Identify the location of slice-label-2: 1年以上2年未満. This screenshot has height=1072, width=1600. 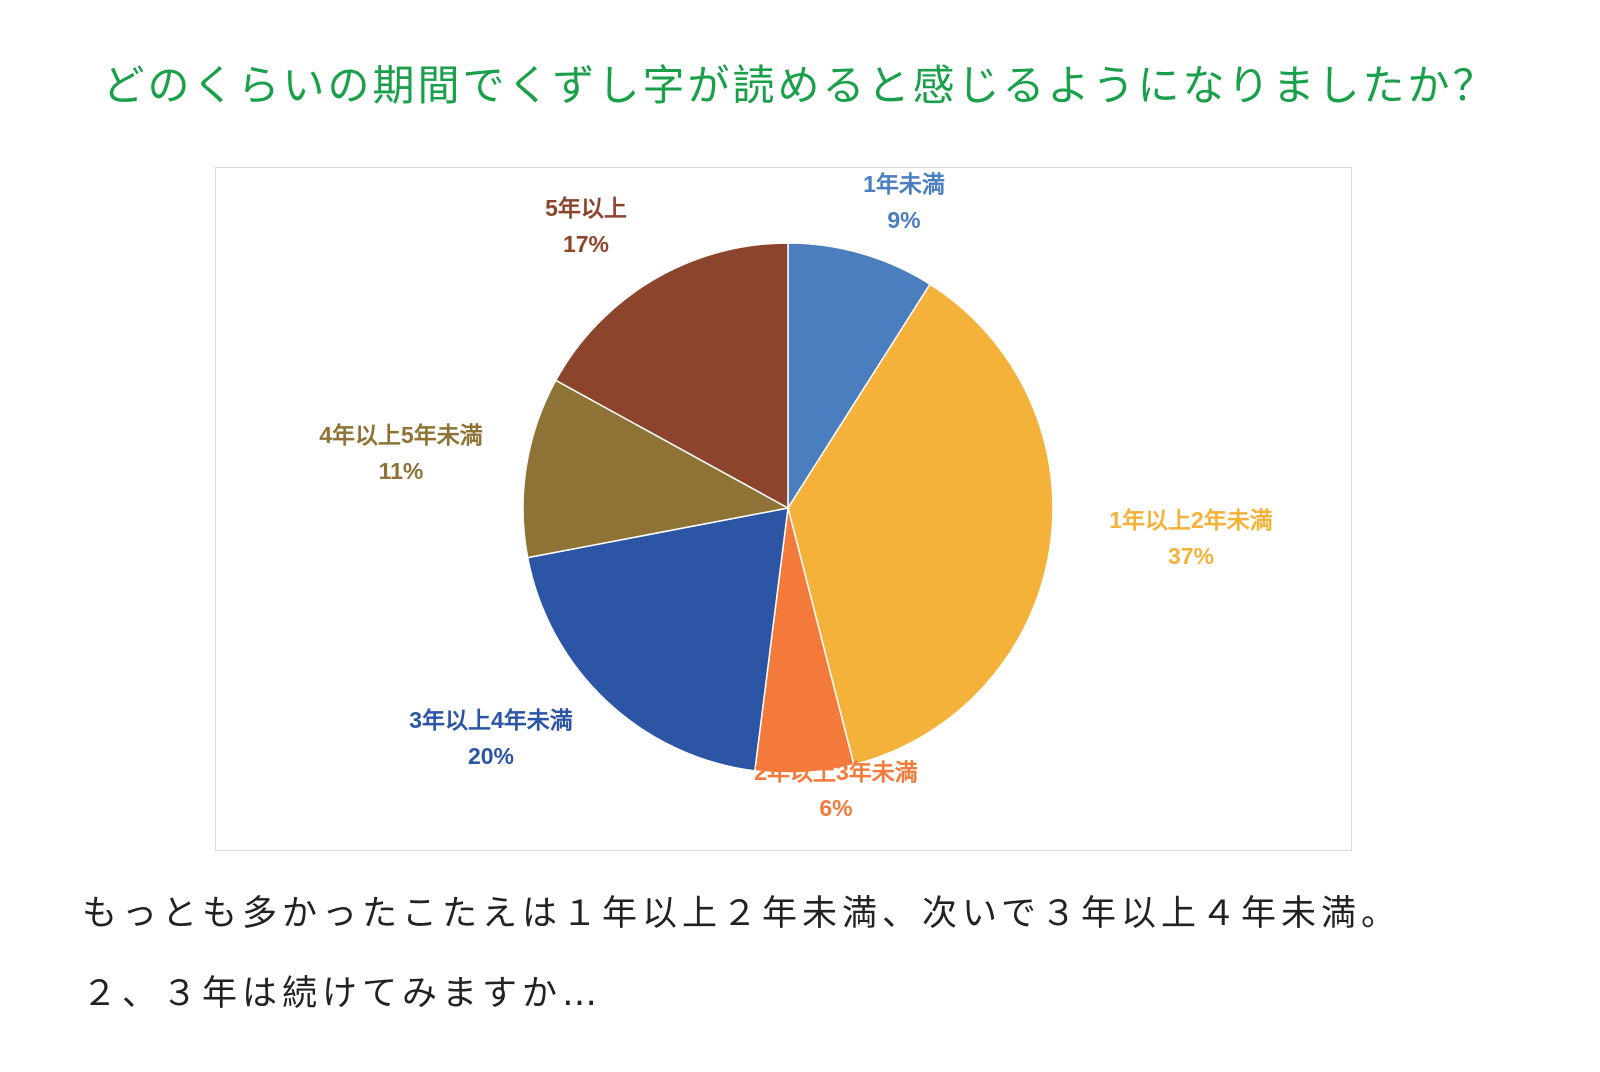
(1191, 520).